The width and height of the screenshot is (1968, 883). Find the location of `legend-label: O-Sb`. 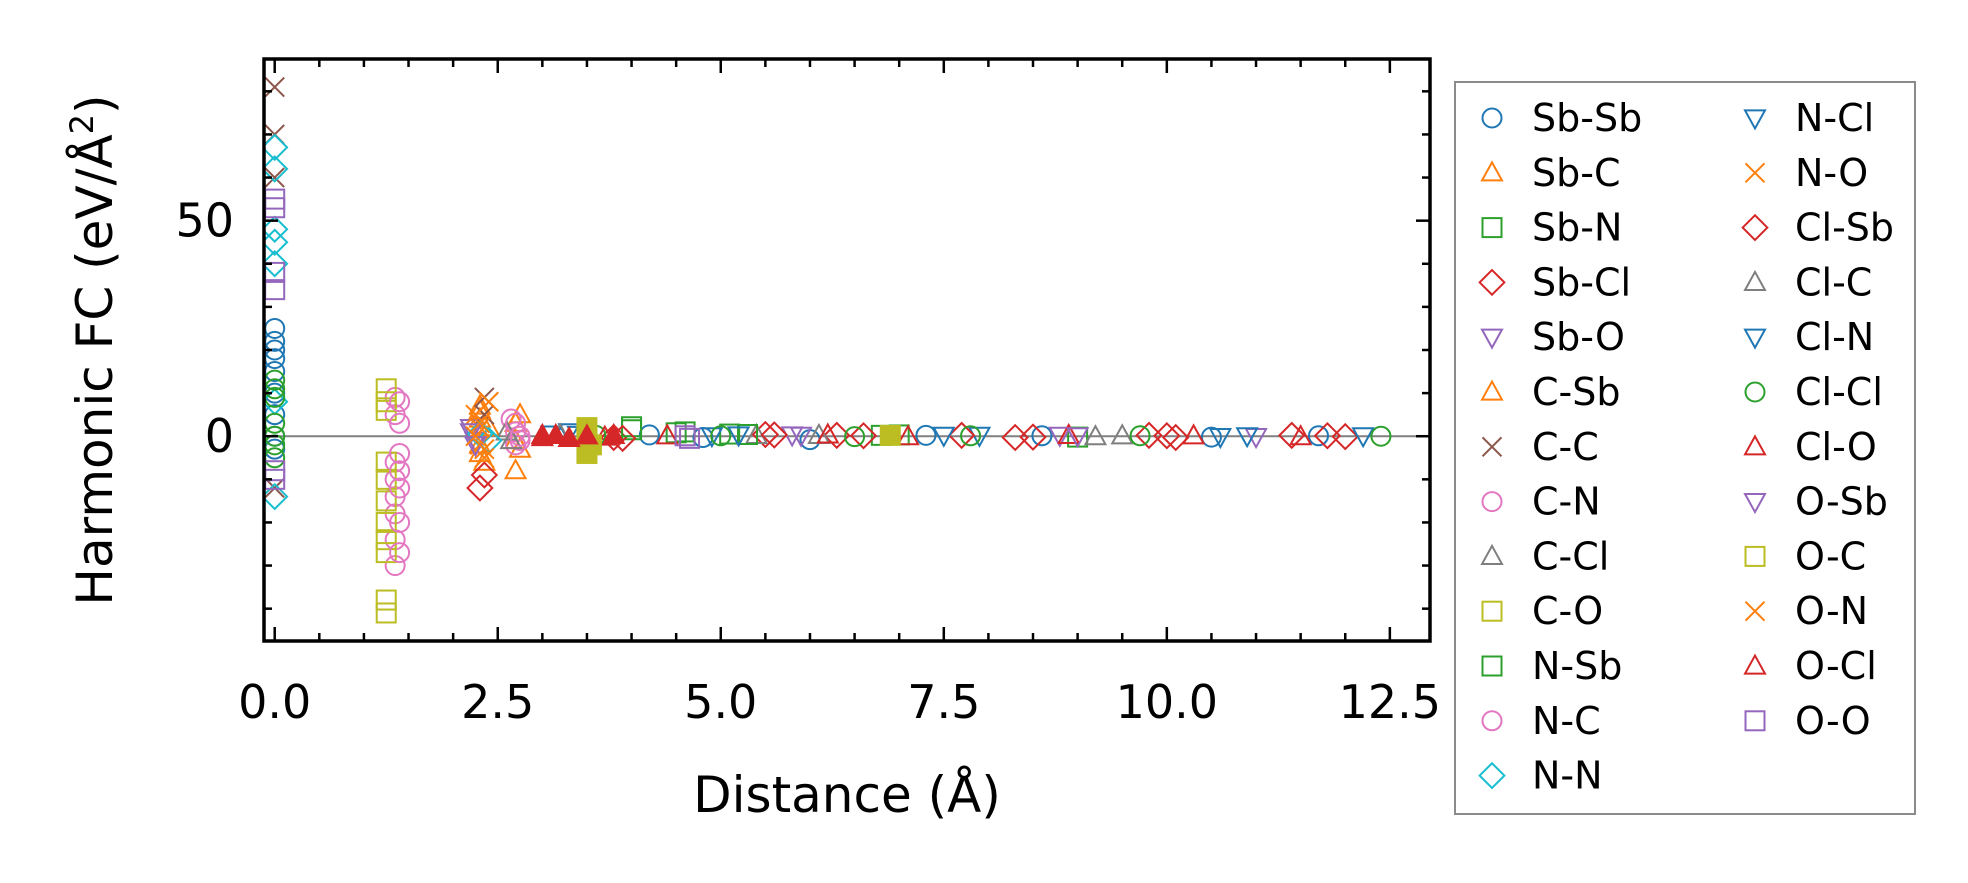

legend-label: O-Sb is located at coordinates (1841, 502).